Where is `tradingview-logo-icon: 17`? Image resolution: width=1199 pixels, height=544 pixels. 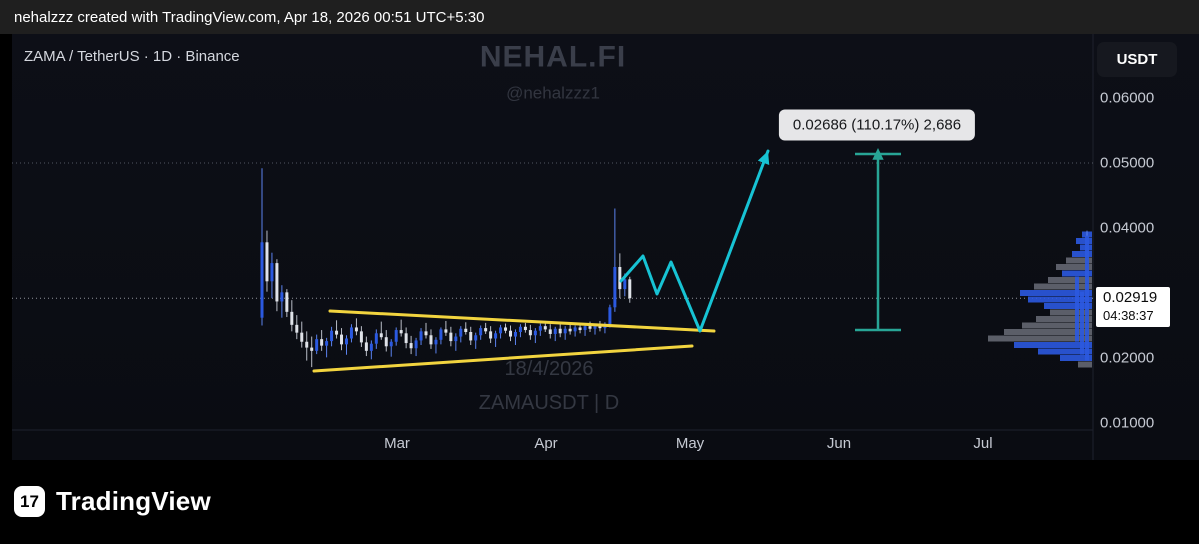
tradingview-logo-icon: 17 is located at coordinates (29, 501).